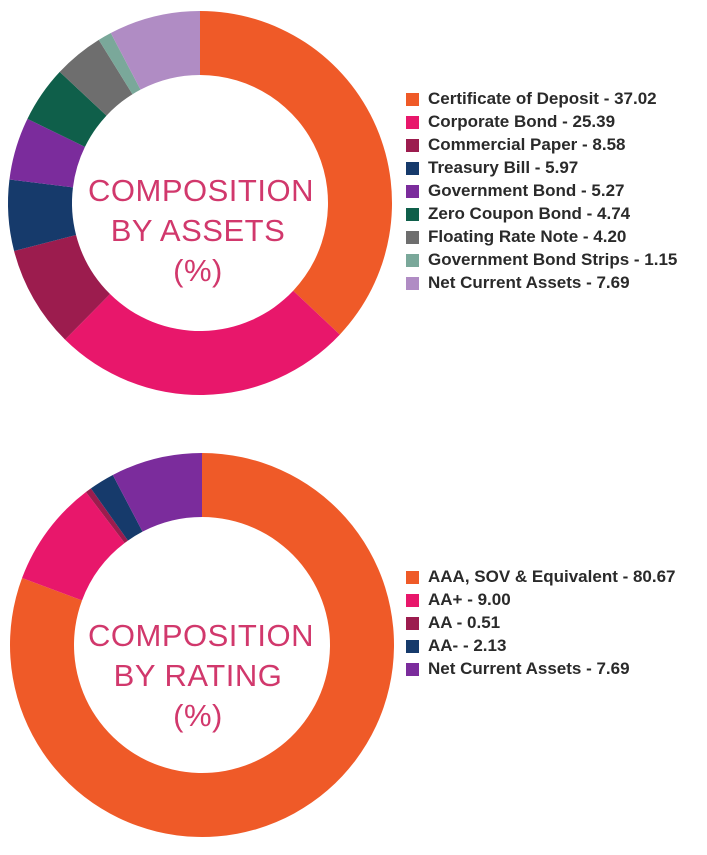 The height and width of the screenshot is (855, 707). Describe the element at coordinates (469, 599) in the screenshot. I see `legend-label: AA+ - 9.00` at that location.